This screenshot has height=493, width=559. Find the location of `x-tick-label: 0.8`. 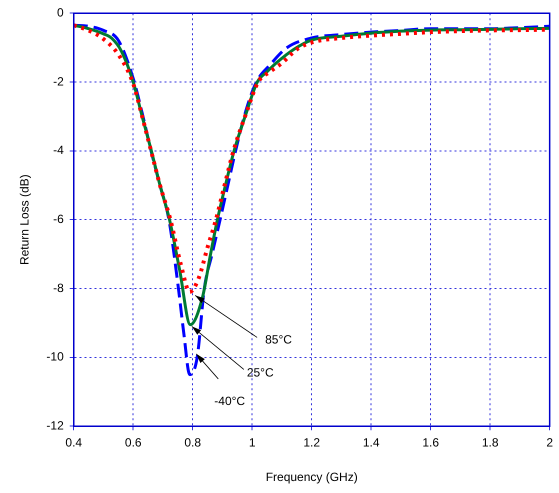

x-tick-label: 0.8 is located at coordinates (193, 443).